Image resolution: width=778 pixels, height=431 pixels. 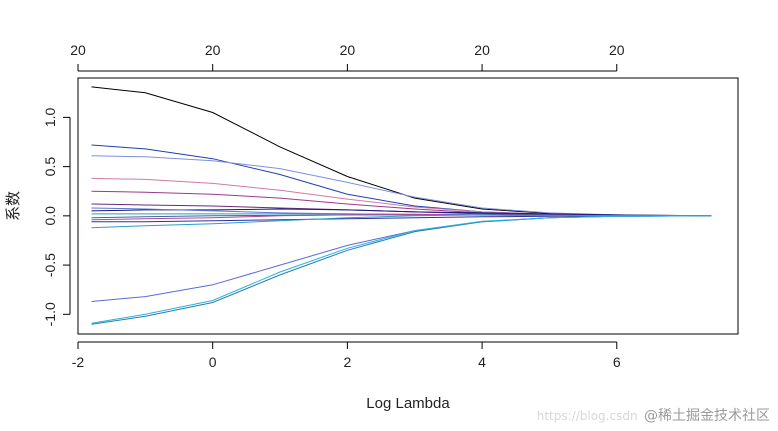 What do you see at coordinates (707, 416) in the screenshot?
I see `watermark-text: @稀土掘金技术社区` at bounding box center [707, 416].